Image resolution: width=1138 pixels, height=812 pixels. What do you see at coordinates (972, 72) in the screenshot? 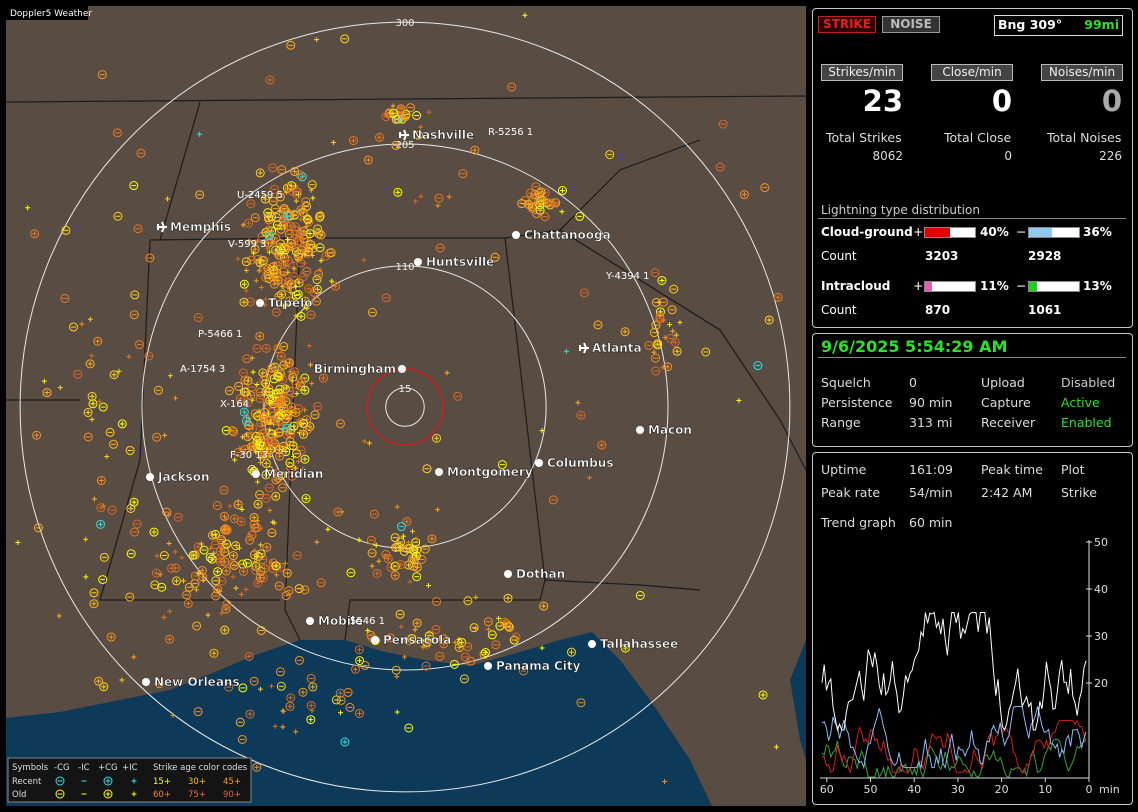
I see `rate-button: Close/min` at bounding box center [972, 72].